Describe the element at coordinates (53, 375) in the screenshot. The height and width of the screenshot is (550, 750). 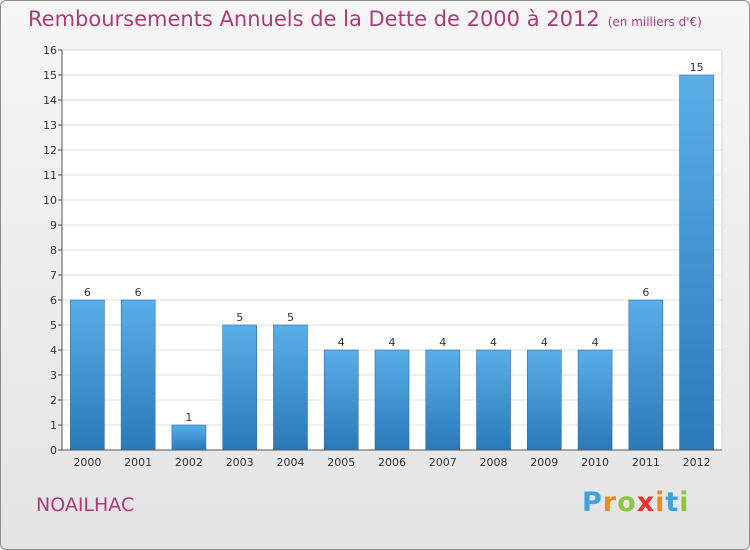
I see `y-tick-label: 3` at that location.